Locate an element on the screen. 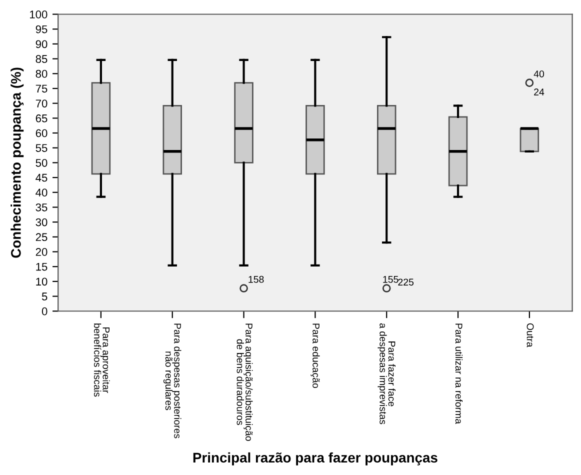 The image size is (581, 475). y-tick-label: 5 is located at coordinates (45, 296).